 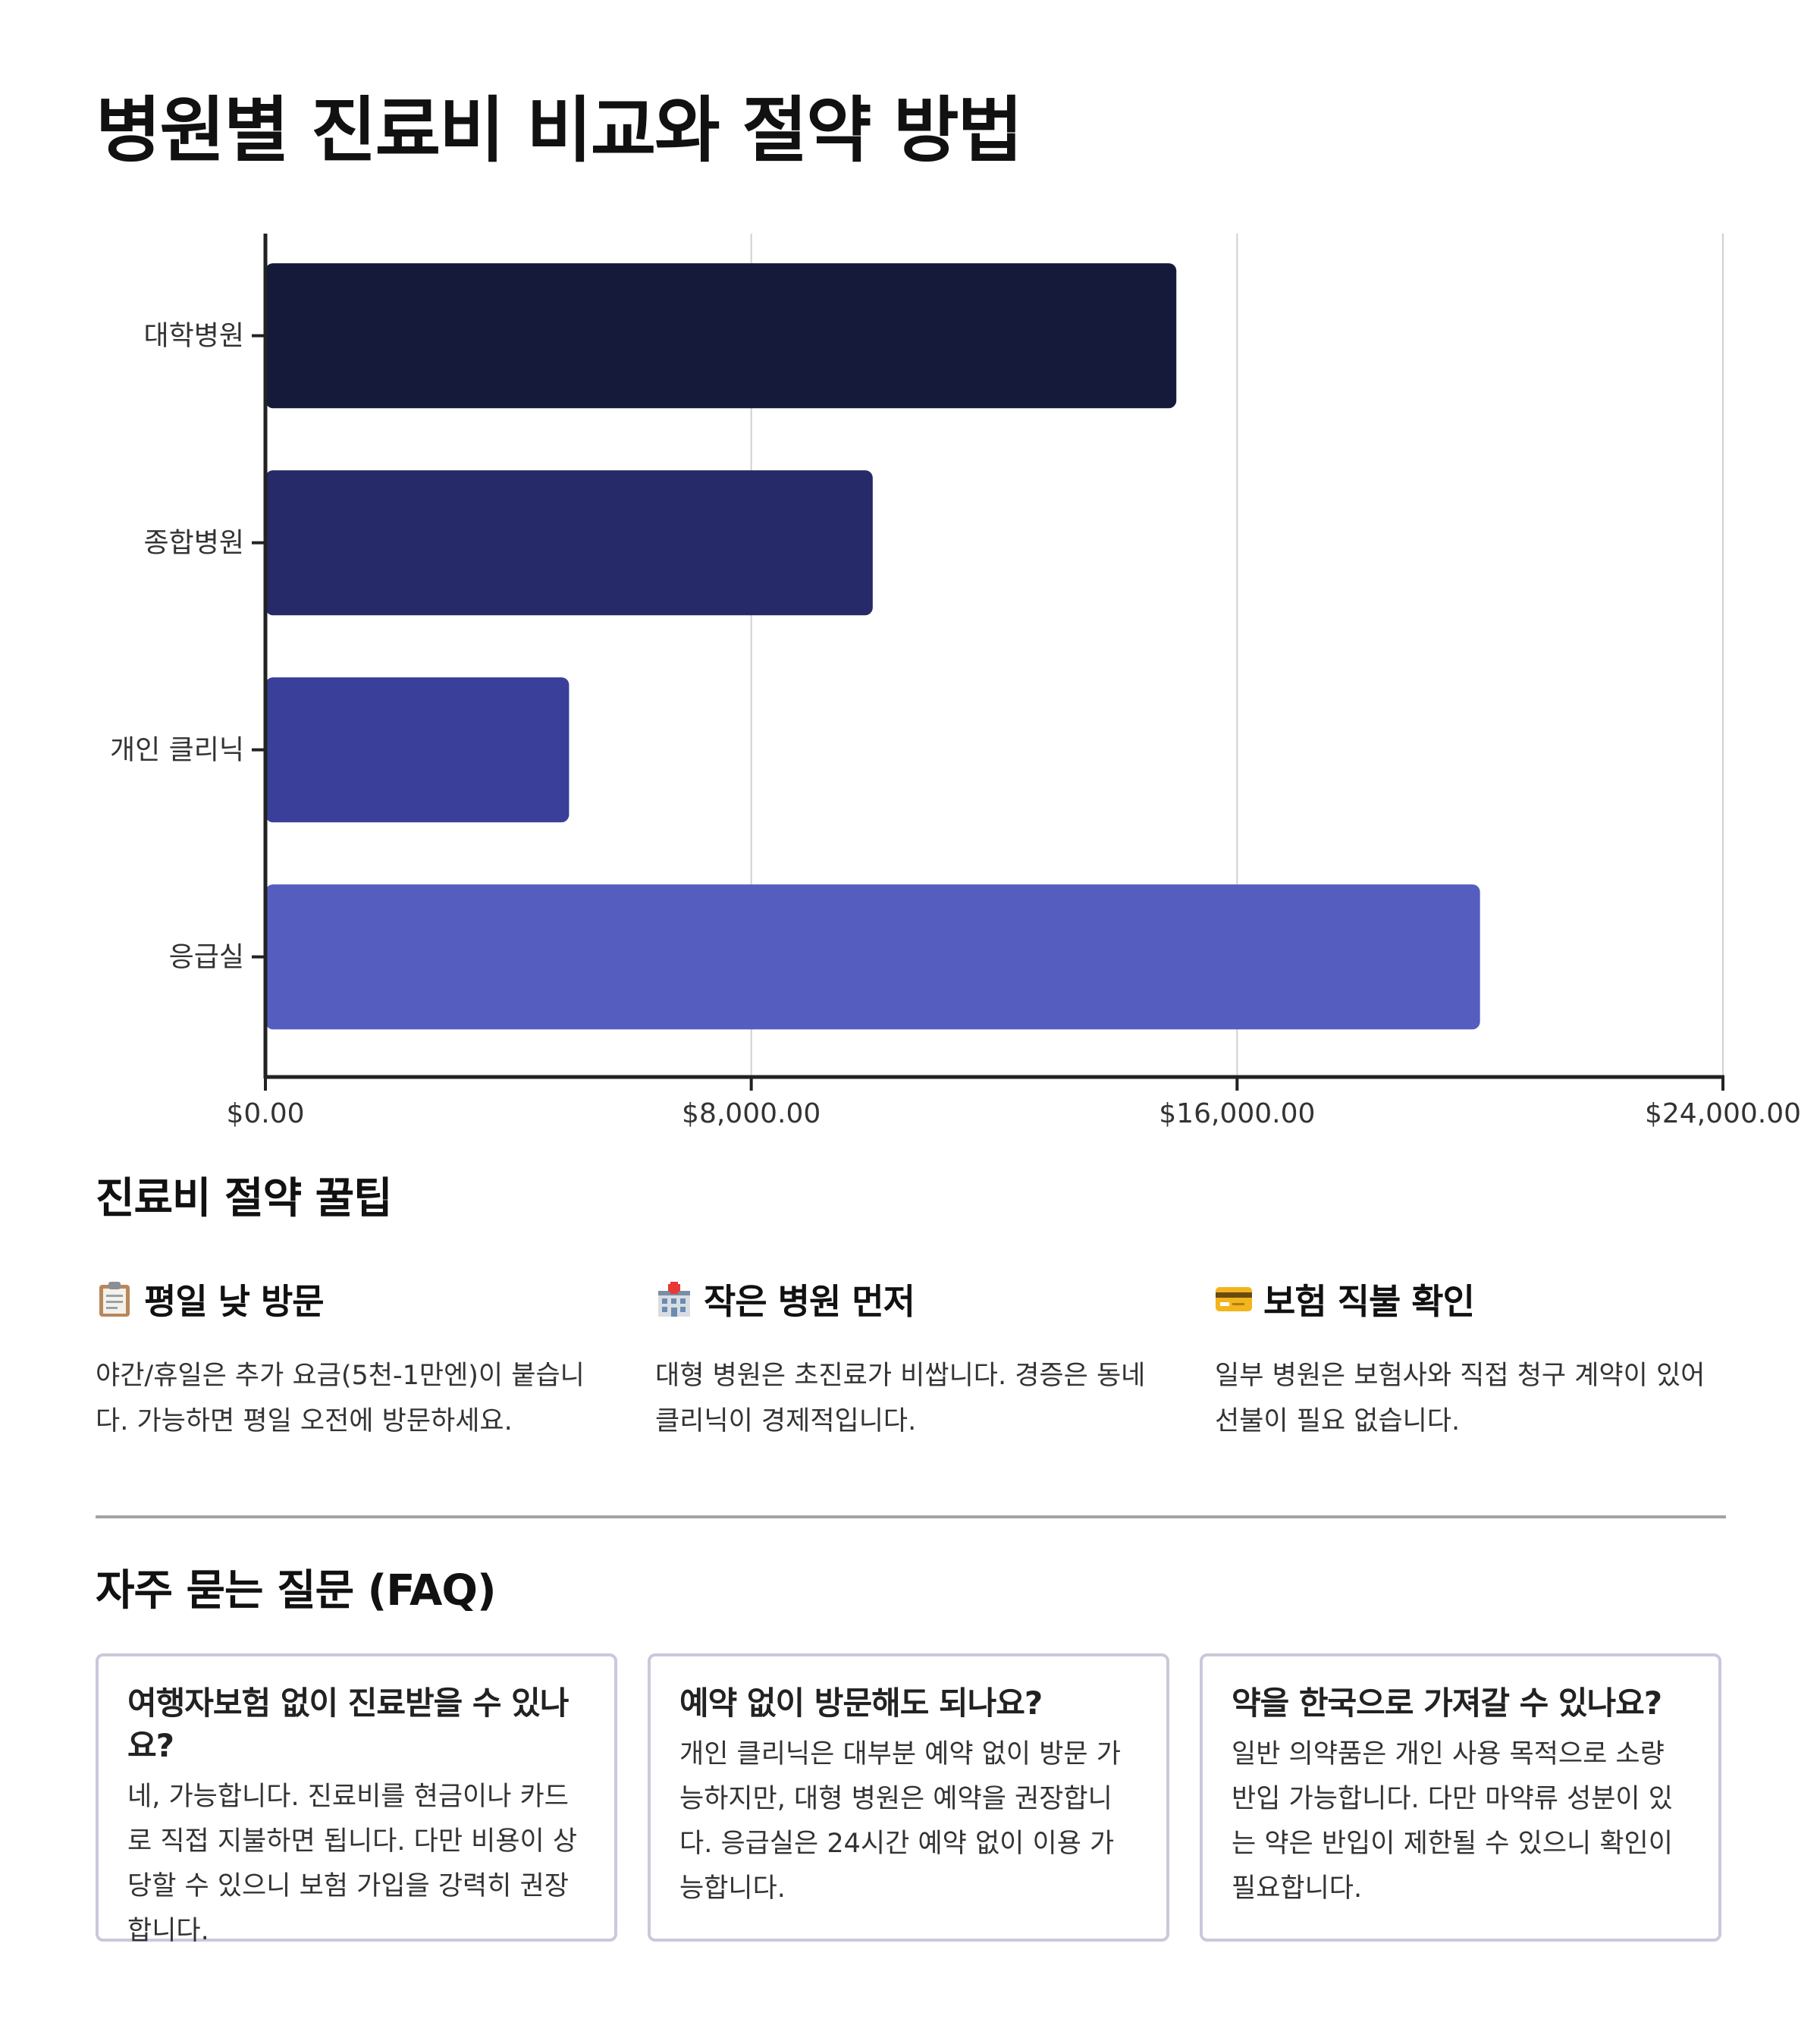 I want to click on page-title: 병원별 진료비 비교와 절약 방법, so click(x=559, y=130).